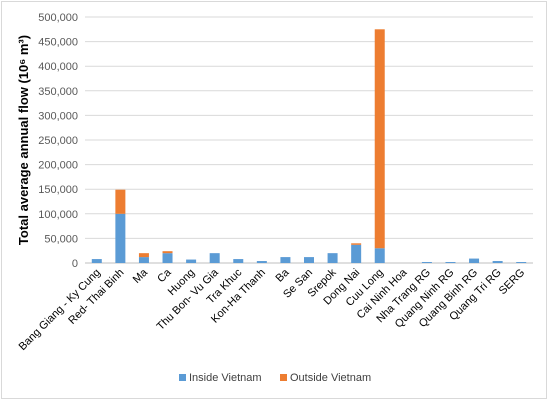 This screenshot has width=550, height=402. What do you see at coordinates (58, 92) in the screenshot?
I see `y-tick-label: 350,000` at bounding box center [58, 92].